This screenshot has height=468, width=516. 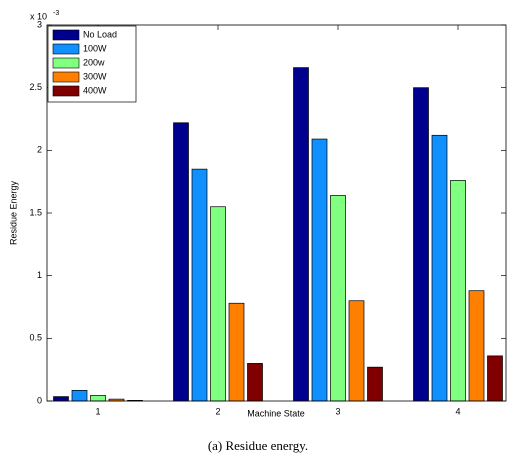 What do you see at coordinates (35, 338) in the screenshot?
I see `y-tick-label: 0.5` at bounding box center [35, 338].